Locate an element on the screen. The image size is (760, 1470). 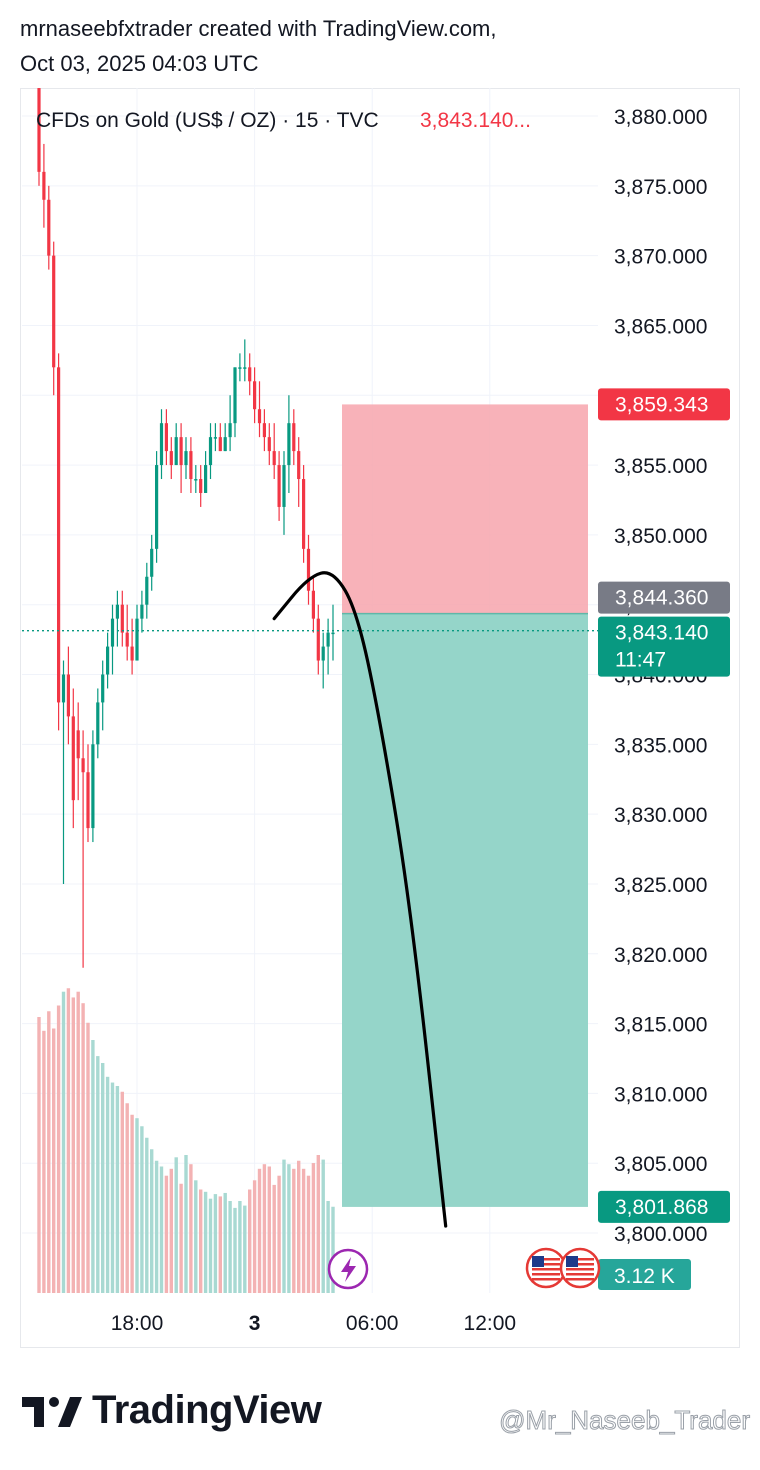
target-price-label-bg is located at coordinates (664, 1206).